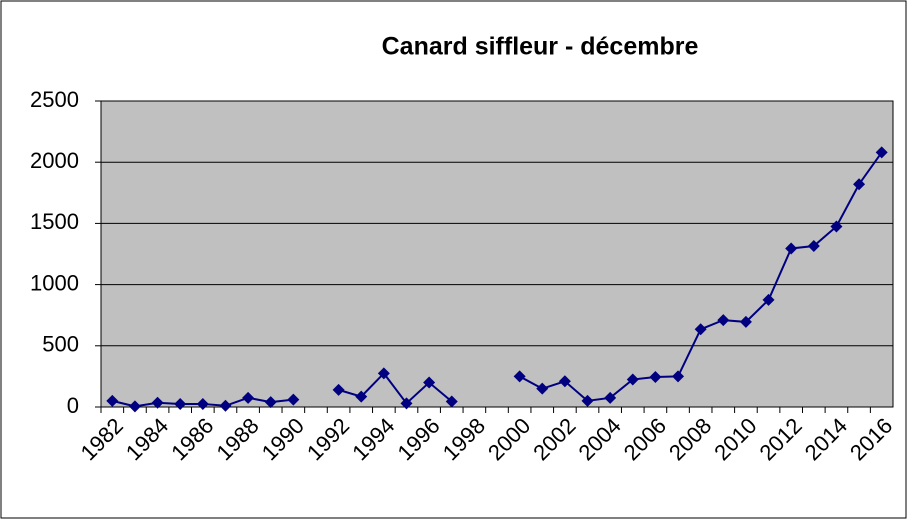 The image size is (912, 522). What do you see at coordinates (54, 160) in the screenshot?
I see `y-tick-label: 2000` at bounding box center [54, 160].